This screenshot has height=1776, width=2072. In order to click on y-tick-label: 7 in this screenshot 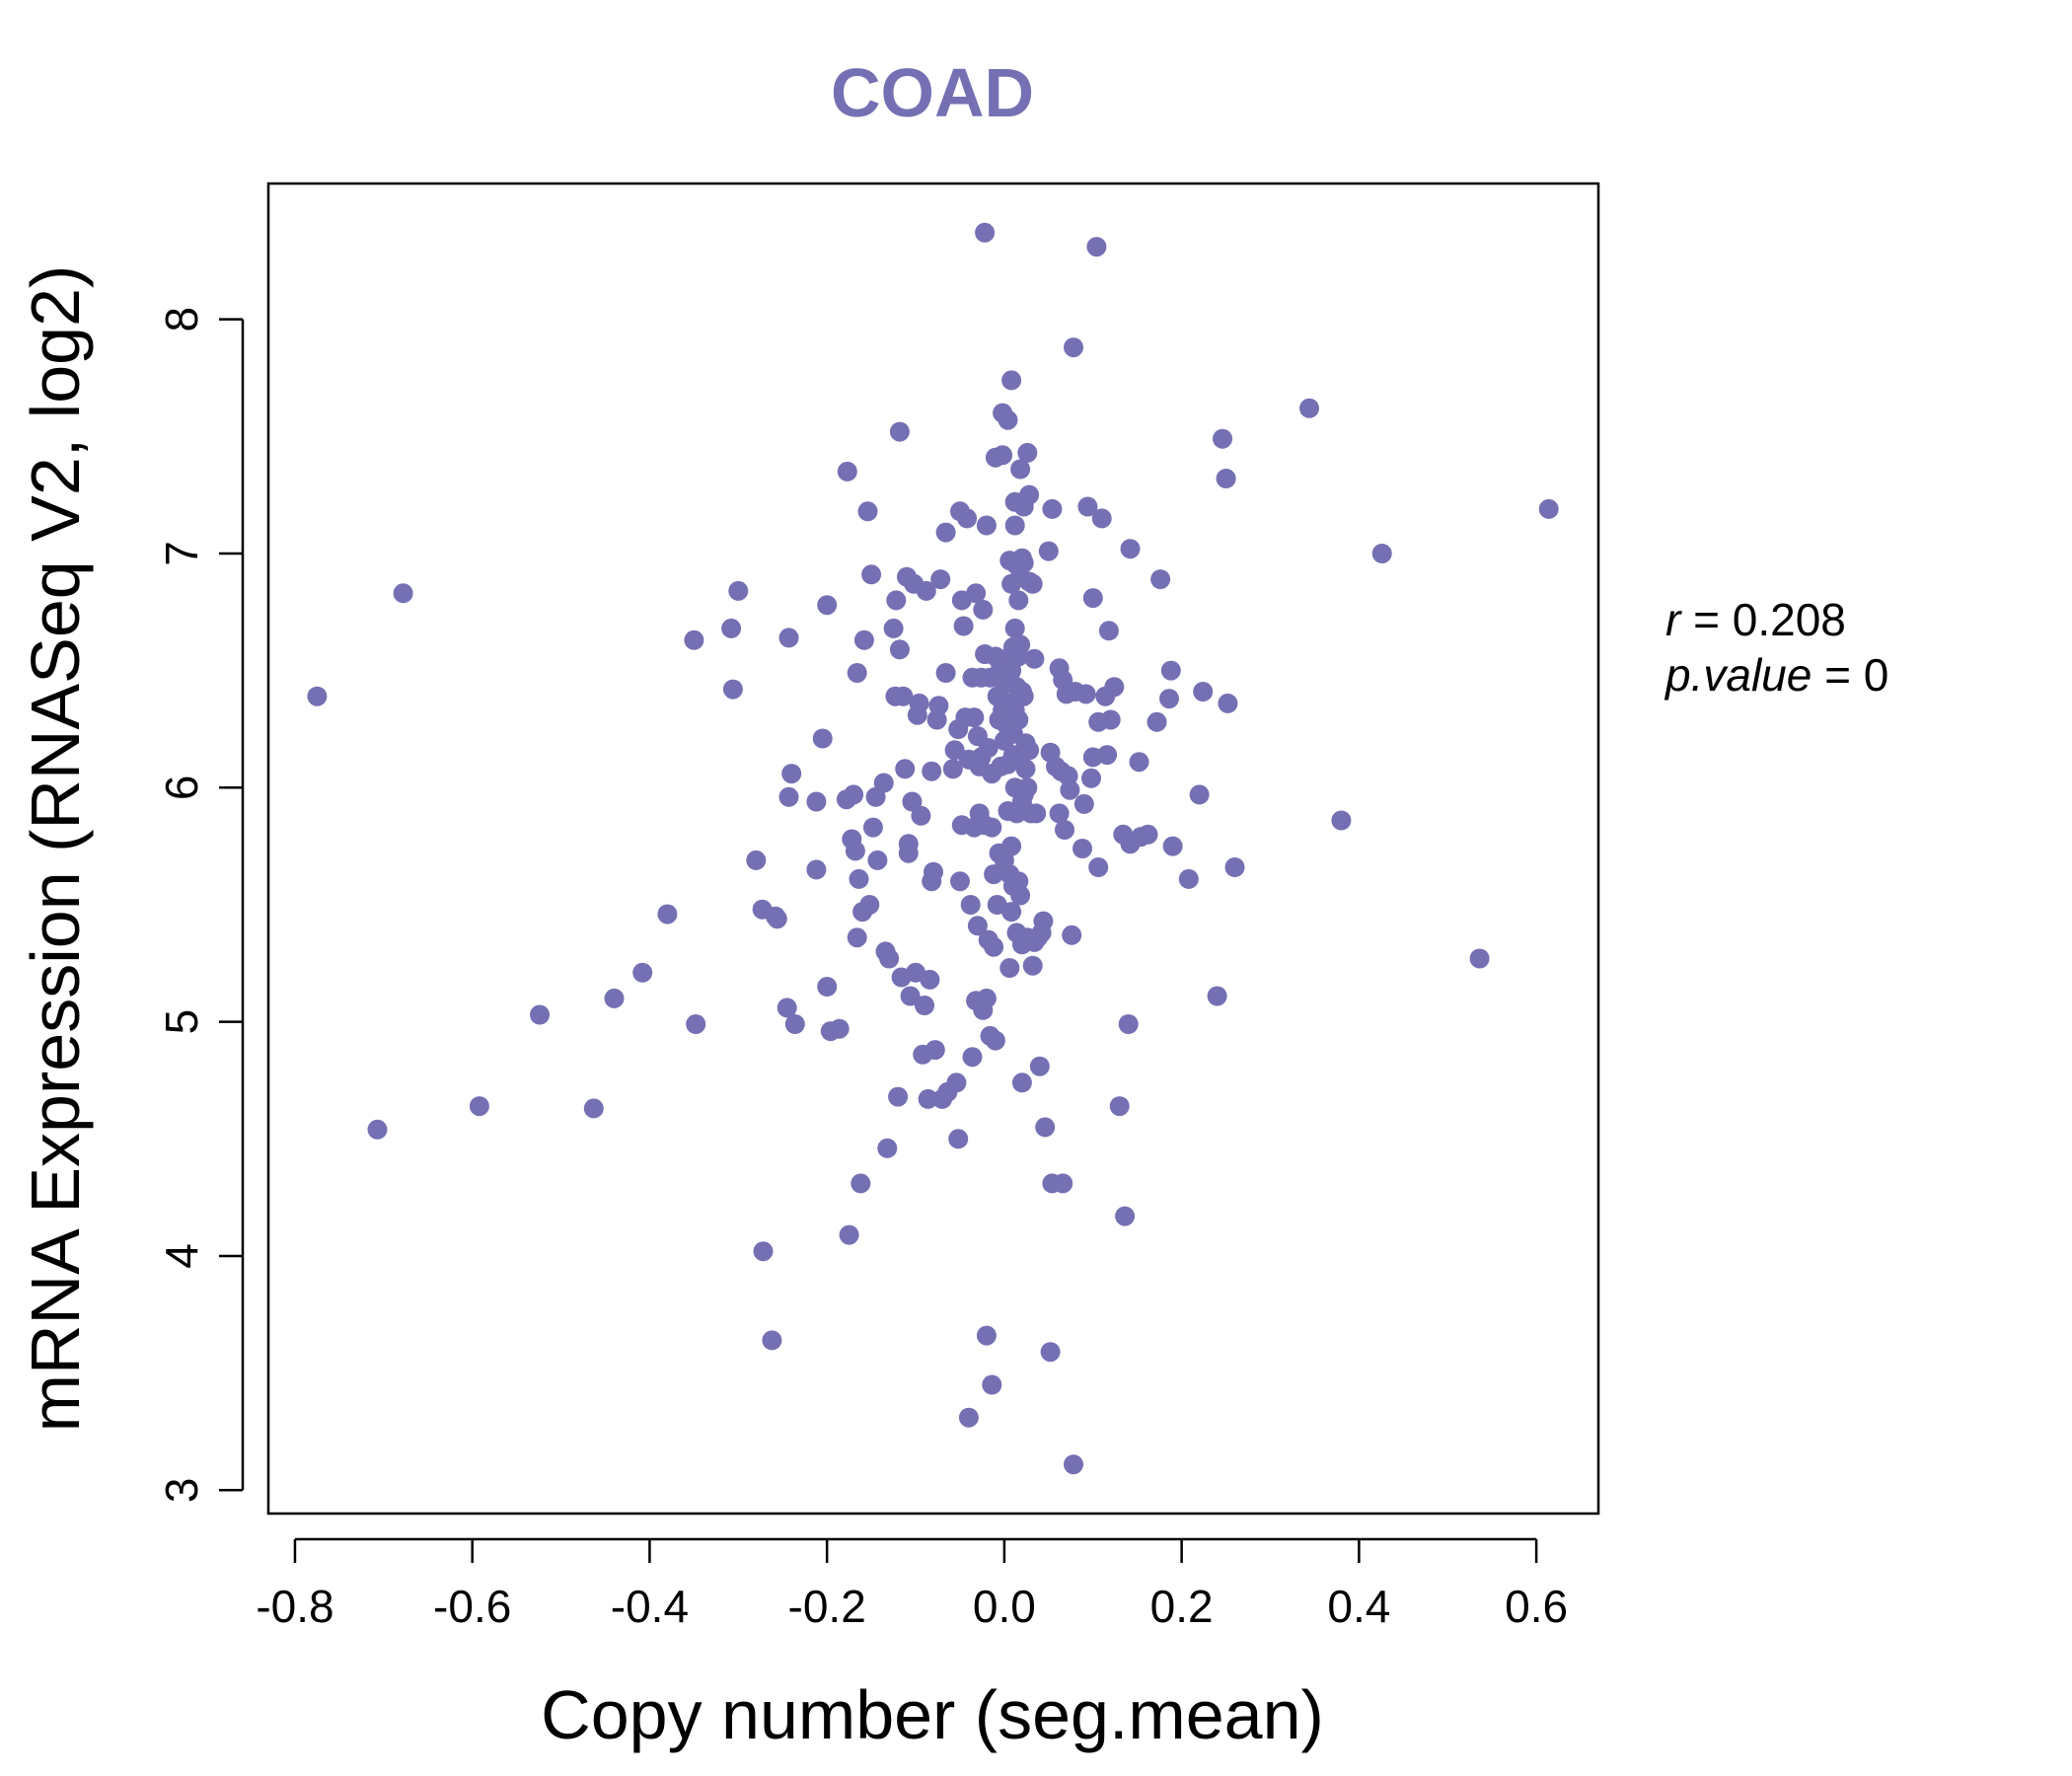, I will do `click(181, 554)`.